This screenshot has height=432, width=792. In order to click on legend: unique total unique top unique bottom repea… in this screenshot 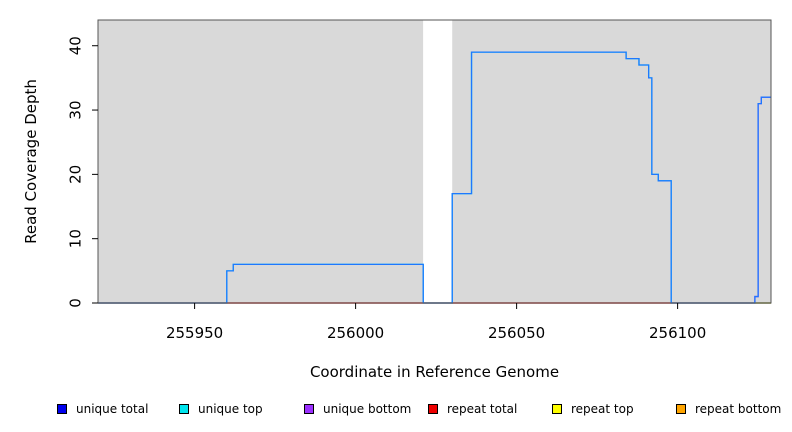, I will do `click(396, 409)`.